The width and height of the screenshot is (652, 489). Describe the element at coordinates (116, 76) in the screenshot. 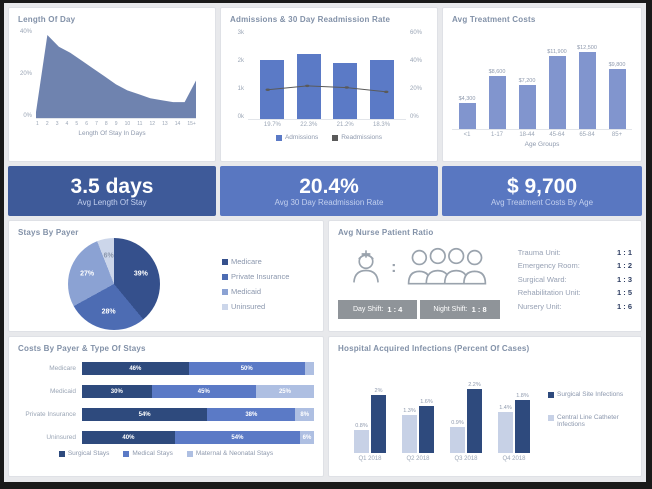

I see `area-series` at that location.